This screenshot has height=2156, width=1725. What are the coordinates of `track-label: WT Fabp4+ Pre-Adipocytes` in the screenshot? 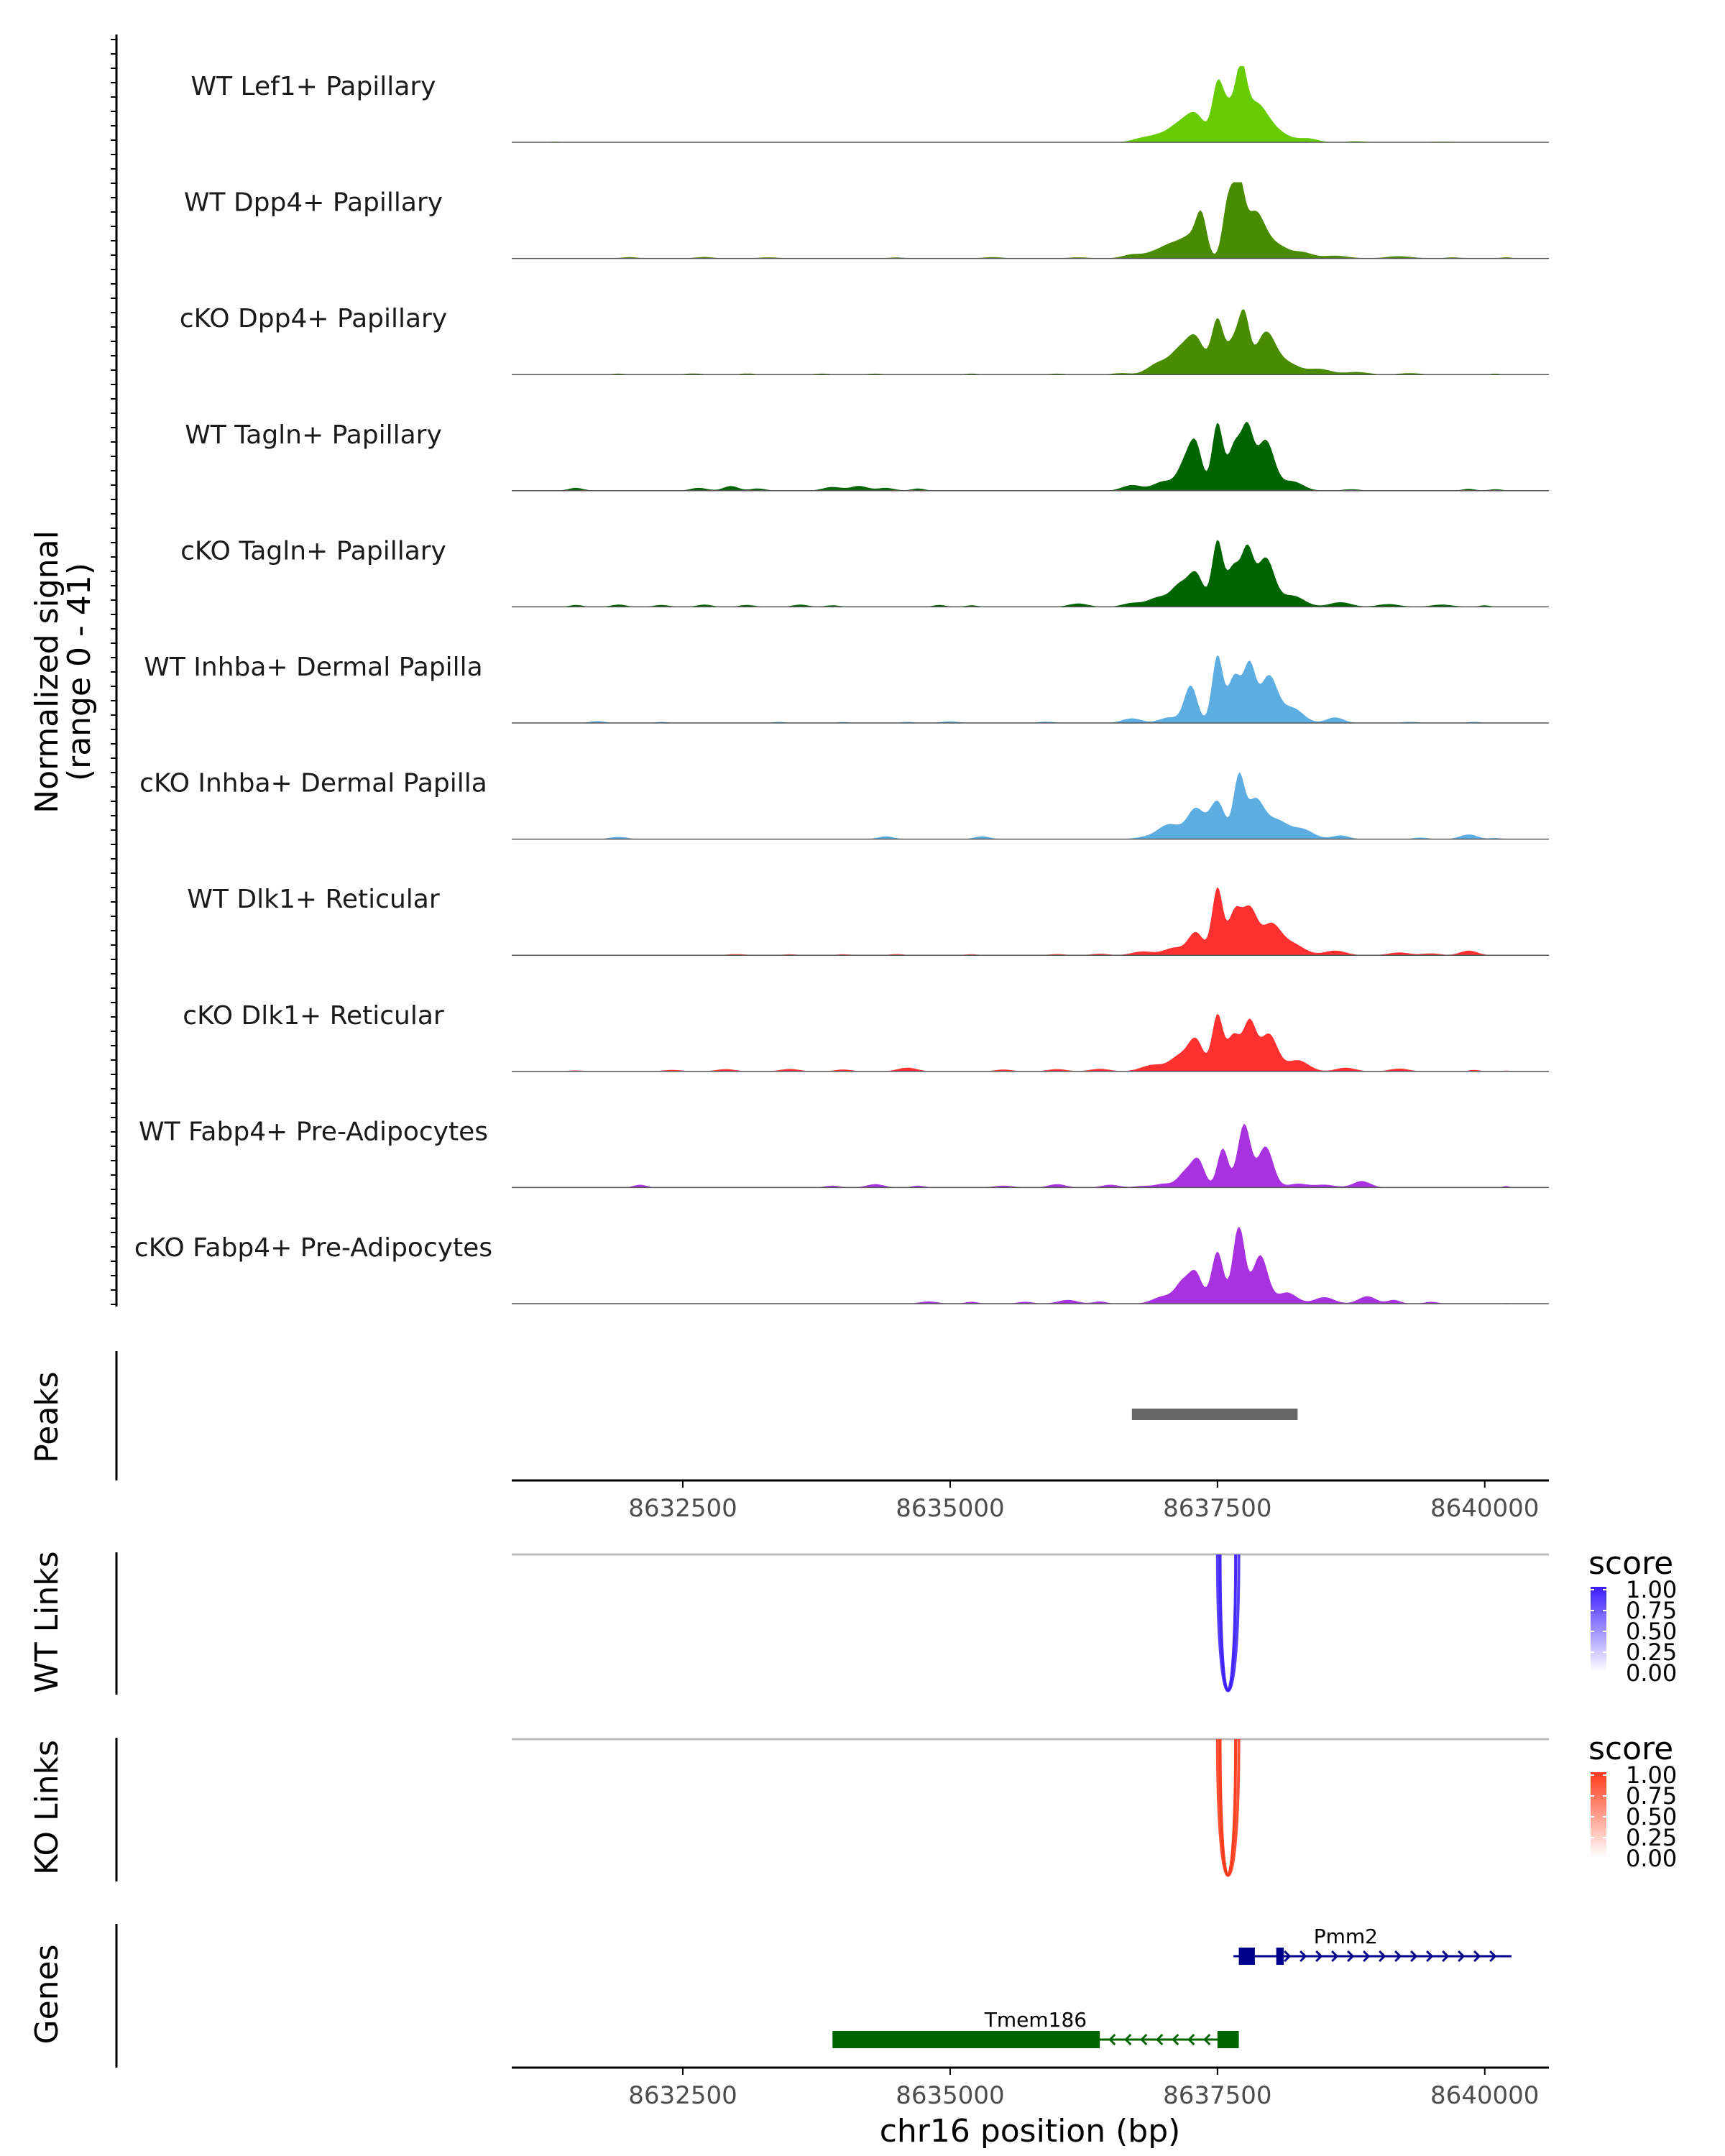 It's located at (313, 1131).